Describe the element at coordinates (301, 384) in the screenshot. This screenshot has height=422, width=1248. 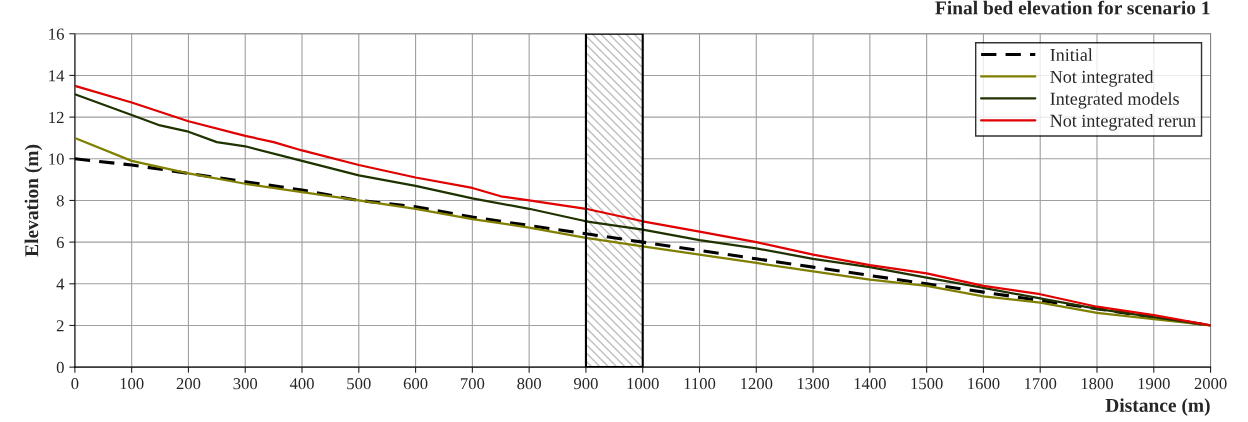
I see `x-tick-label: 400` at that location.